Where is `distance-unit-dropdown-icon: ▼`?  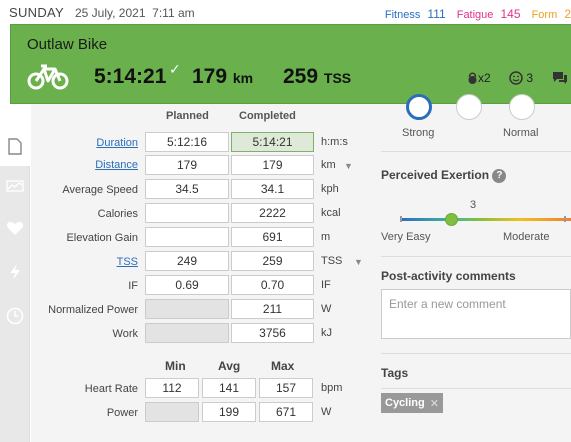
distance-unit-dropdown-icon: ▼ is located at coordinates (348, 166).